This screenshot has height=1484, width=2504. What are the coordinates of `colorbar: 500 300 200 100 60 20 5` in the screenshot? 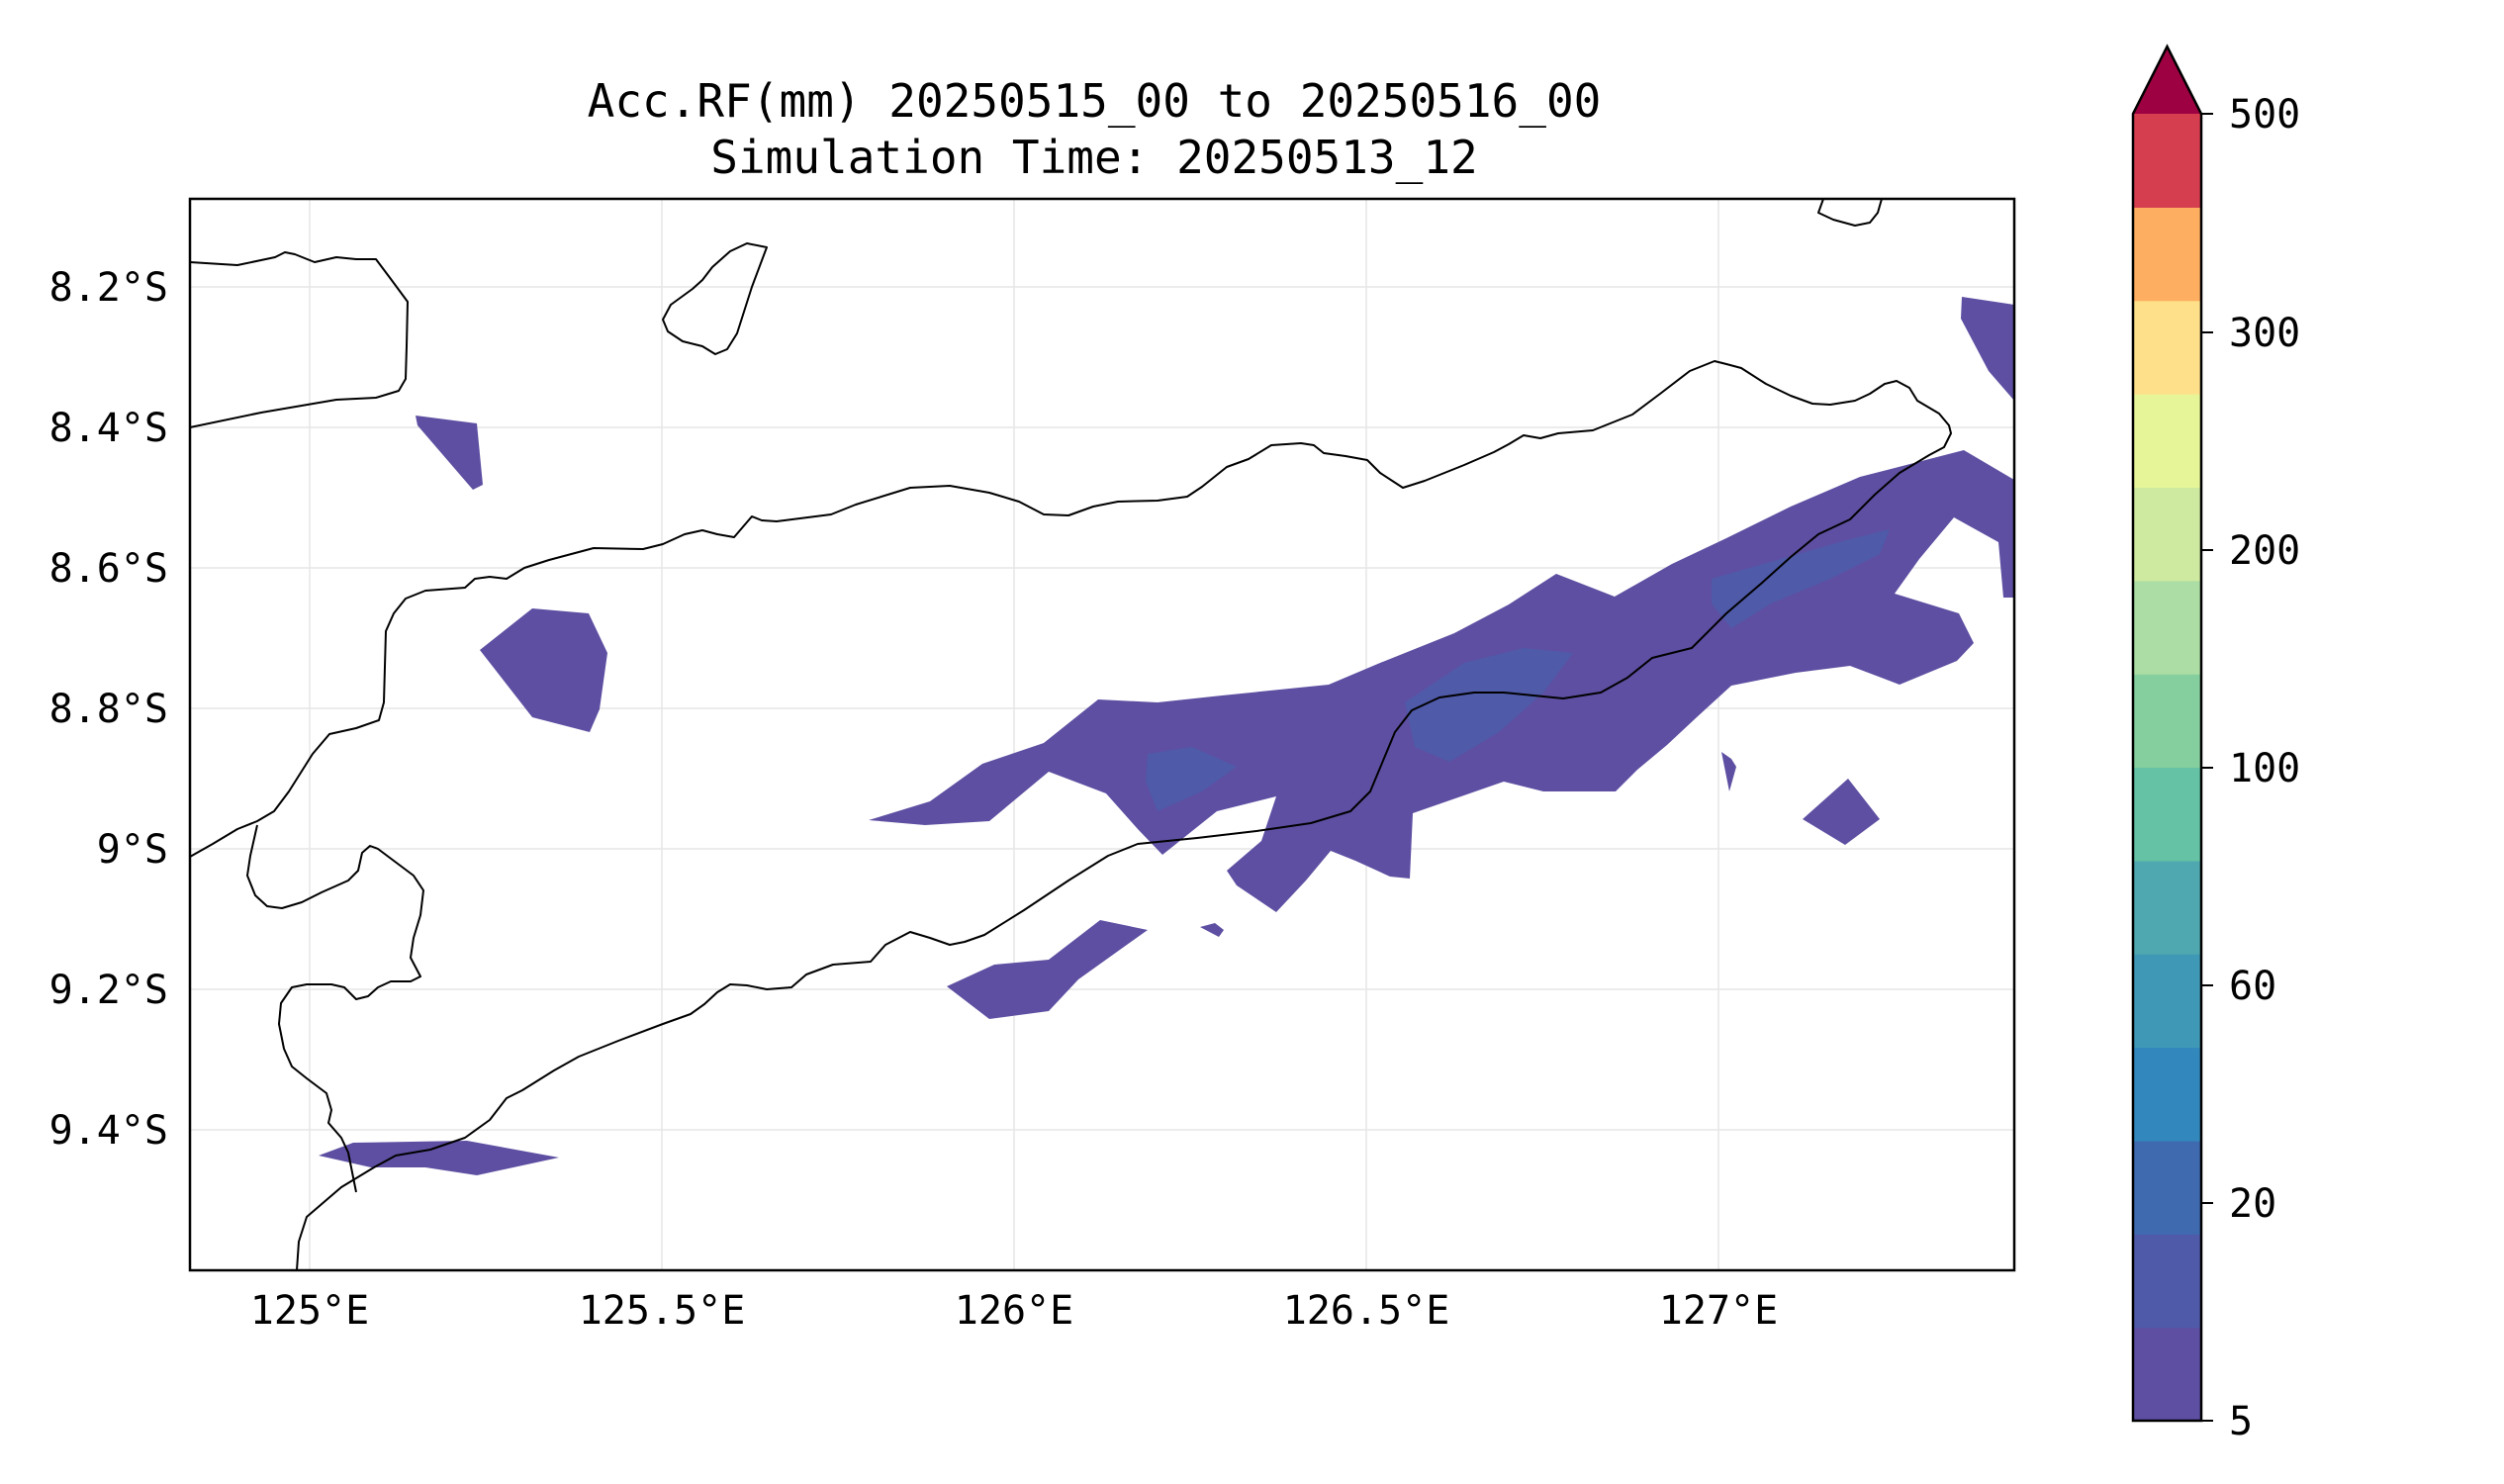 It's located at (2215, 744).